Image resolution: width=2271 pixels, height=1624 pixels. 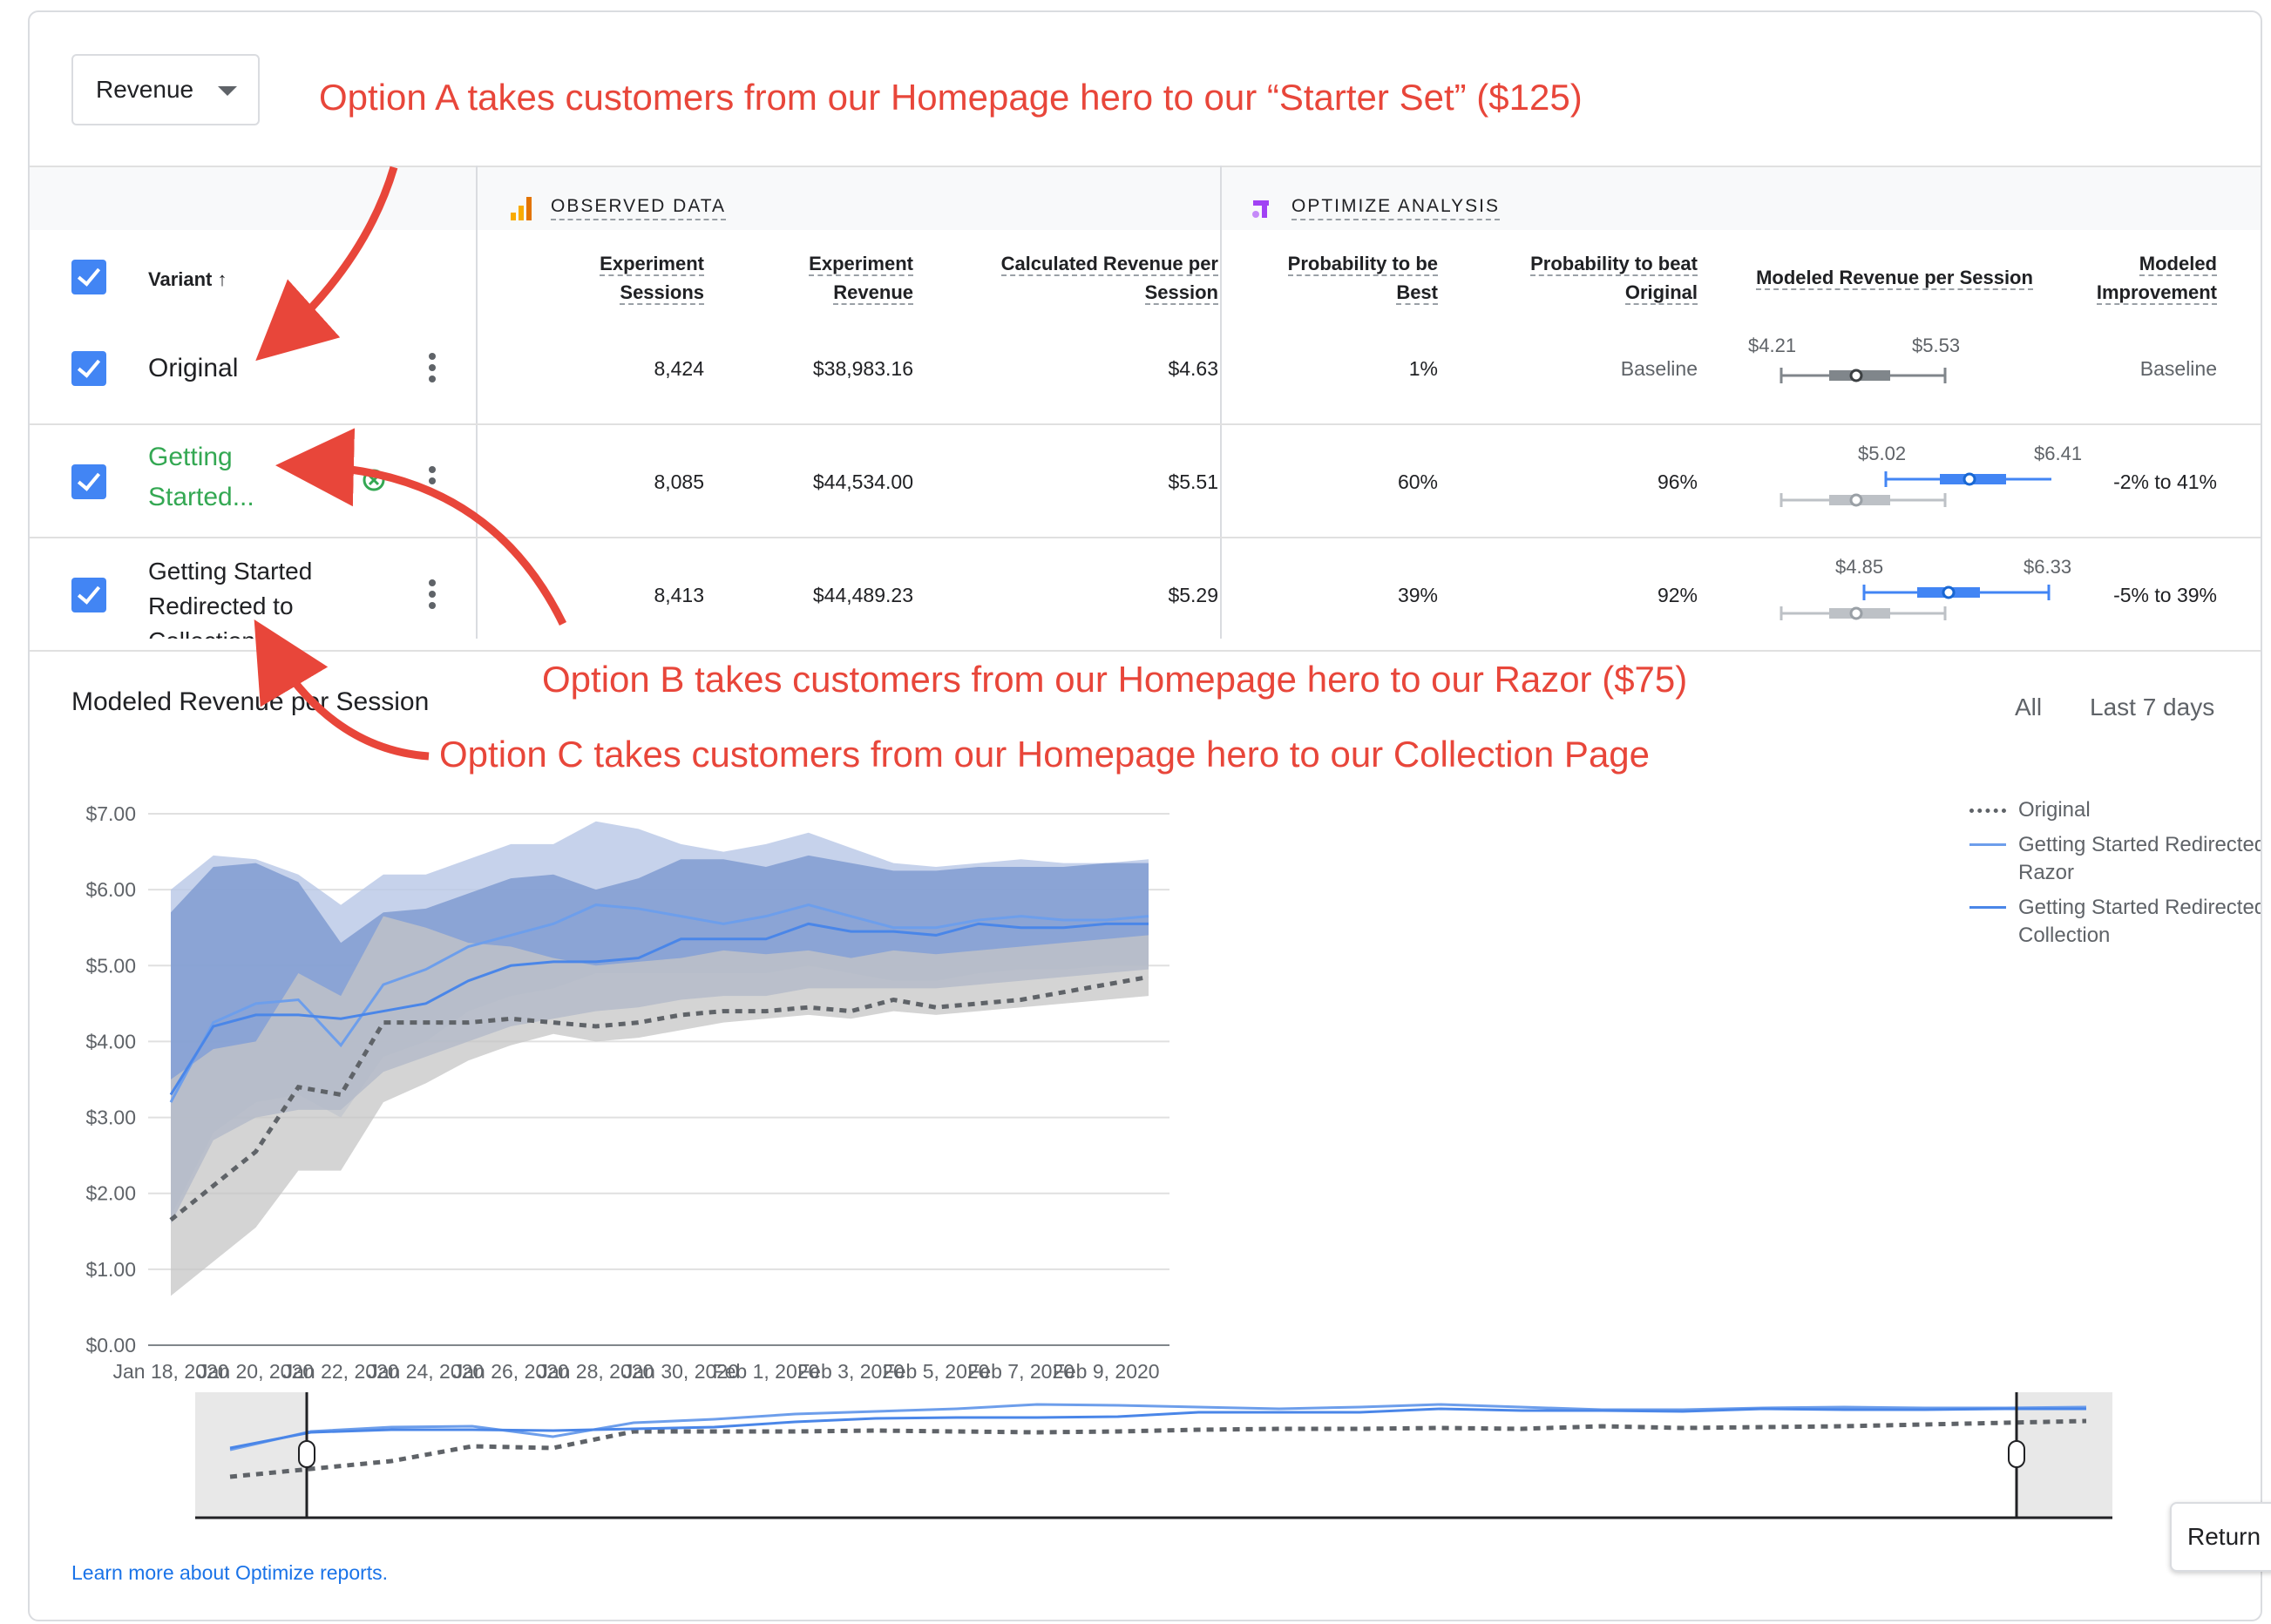 I want to click on sessions-cell: 8,413, so click(x=679, y=595).